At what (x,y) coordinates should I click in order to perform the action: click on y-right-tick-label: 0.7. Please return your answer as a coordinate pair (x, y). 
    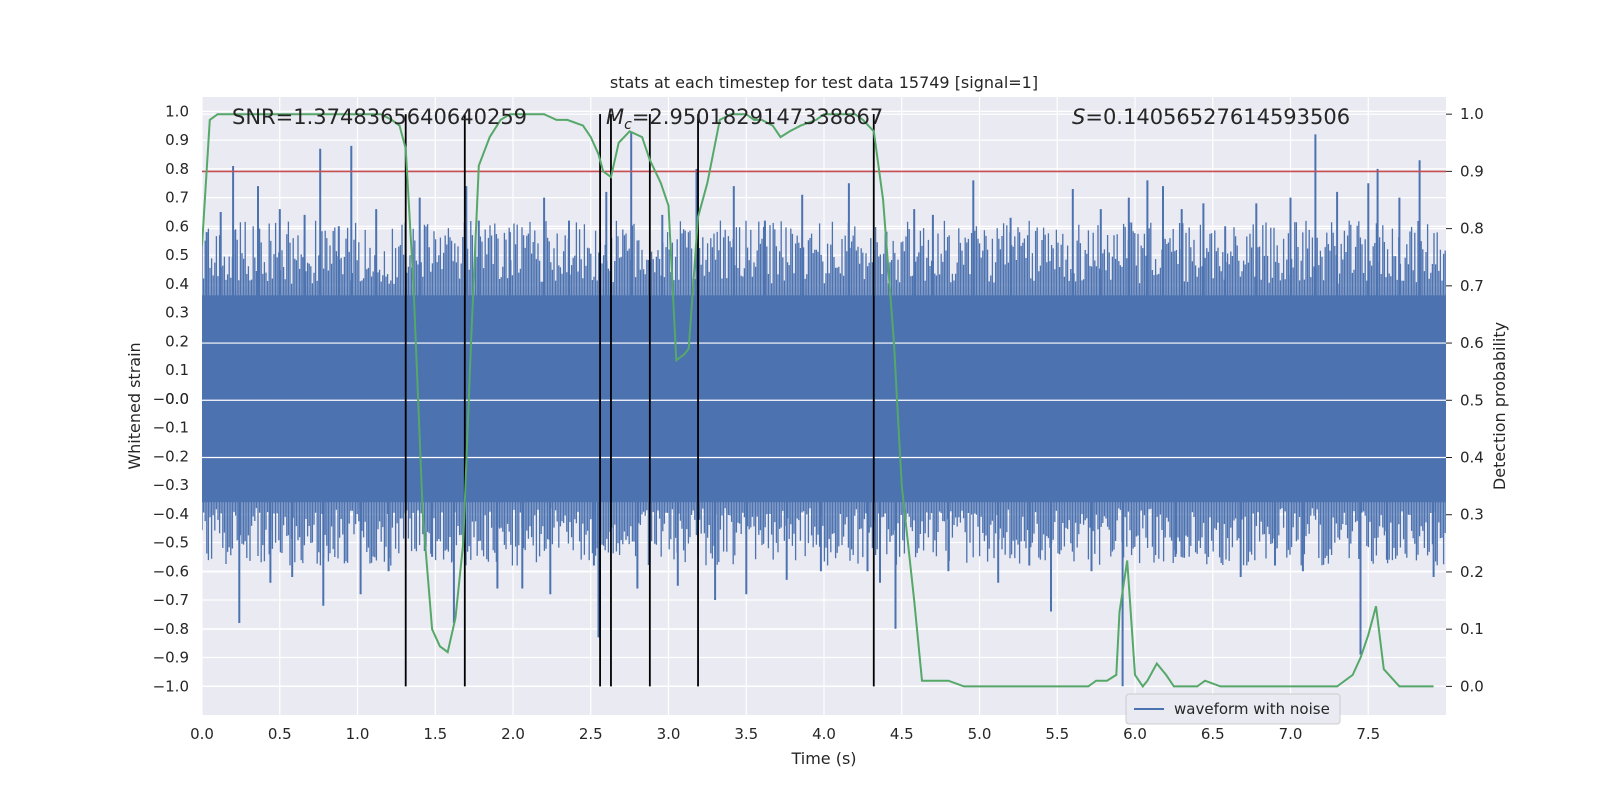
    Looking at the image, I should click on (1472, 286).